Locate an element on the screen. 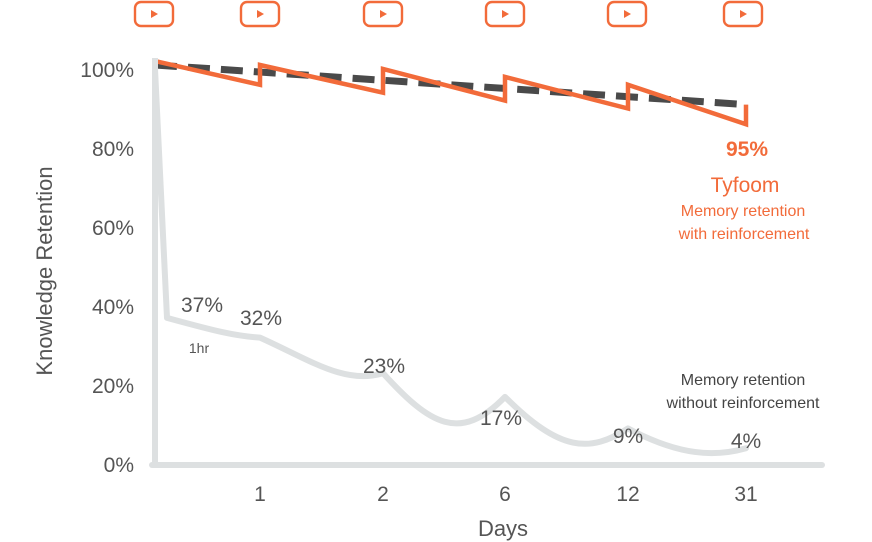  data-label: 23% is located at coordinates (384, 366).